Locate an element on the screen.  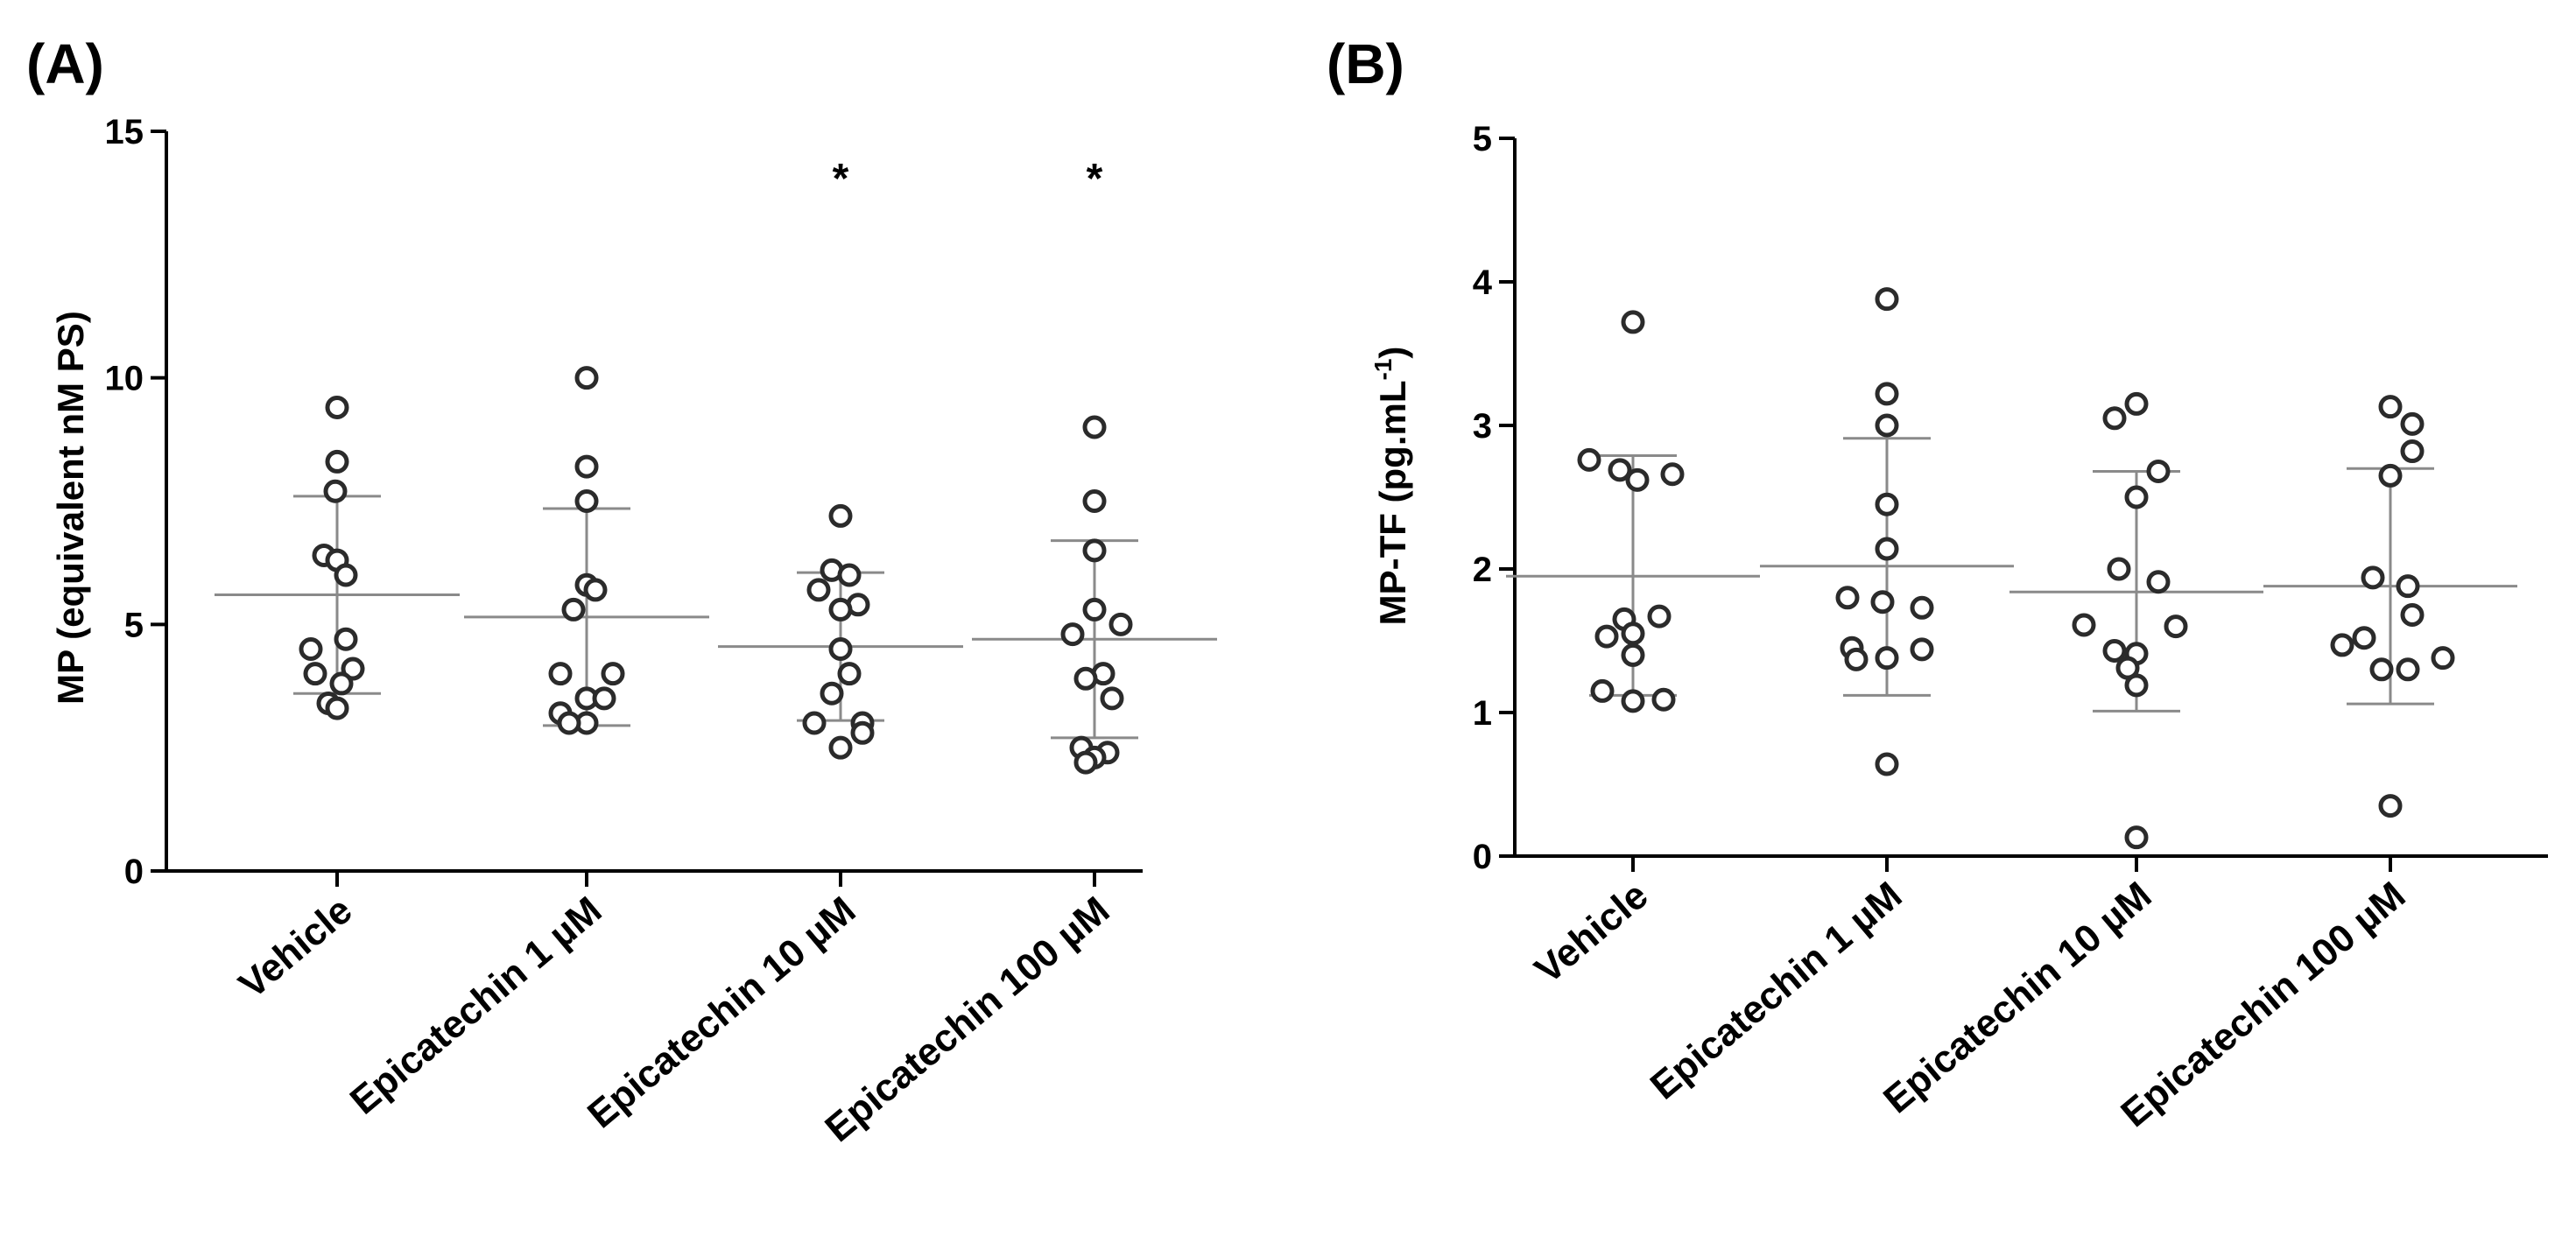
group-4: Epicatechin 100 µM * is located at coordinates (1017, 653).